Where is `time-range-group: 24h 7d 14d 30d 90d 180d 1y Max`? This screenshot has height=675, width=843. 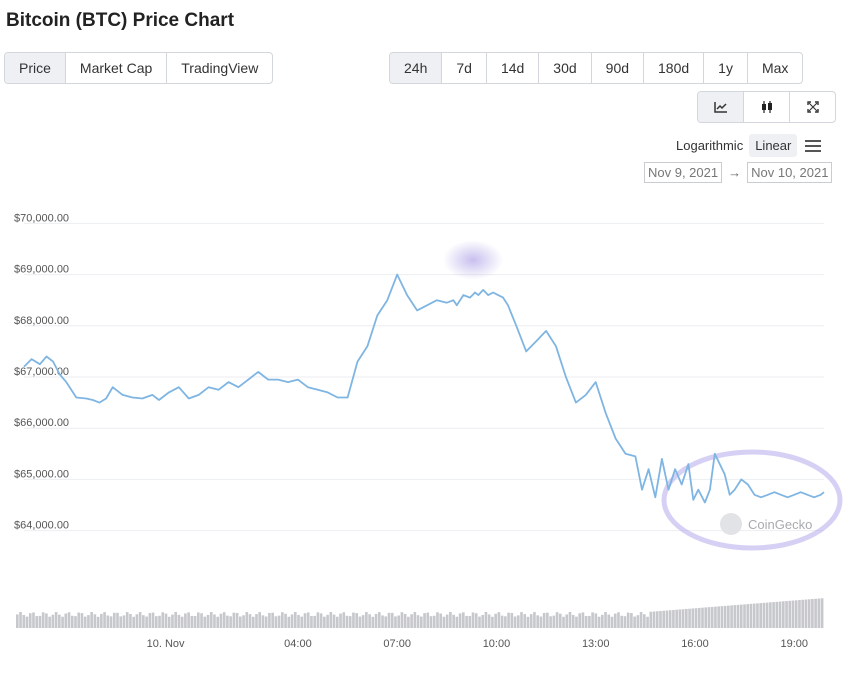 time-range-group: 24h 7d 14d 30d 90d 180d 1y Max is located at coordinates (596, 68).